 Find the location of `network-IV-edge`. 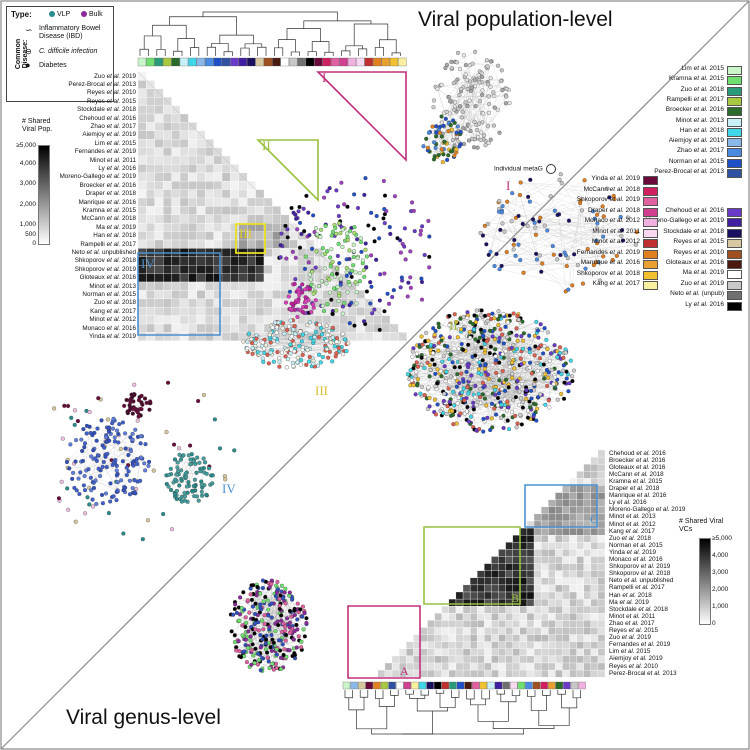

network-IV-edge is located at coordinates (123, 449).